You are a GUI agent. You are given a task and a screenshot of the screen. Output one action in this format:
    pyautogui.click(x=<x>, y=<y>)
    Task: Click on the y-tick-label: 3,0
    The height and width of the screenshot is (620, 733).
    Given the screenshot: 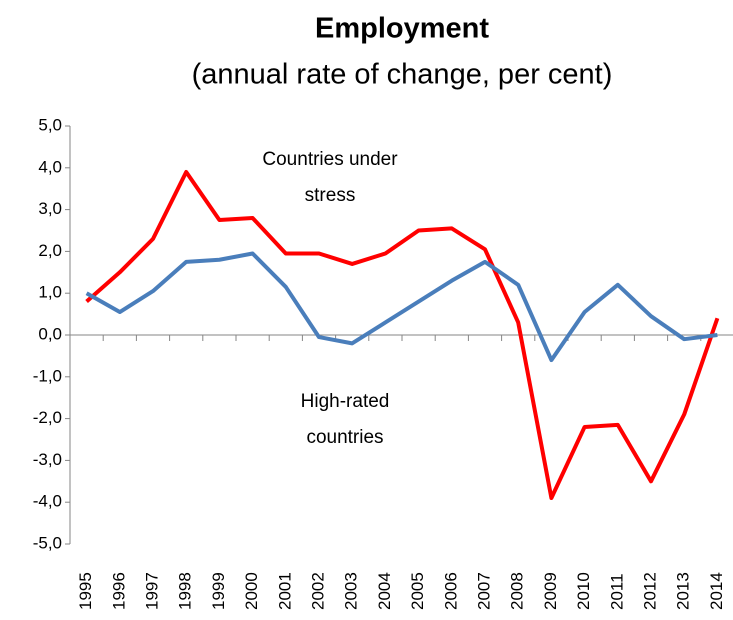 What is the action you would take?
    pyautogui.click(x=50, y=208)
    